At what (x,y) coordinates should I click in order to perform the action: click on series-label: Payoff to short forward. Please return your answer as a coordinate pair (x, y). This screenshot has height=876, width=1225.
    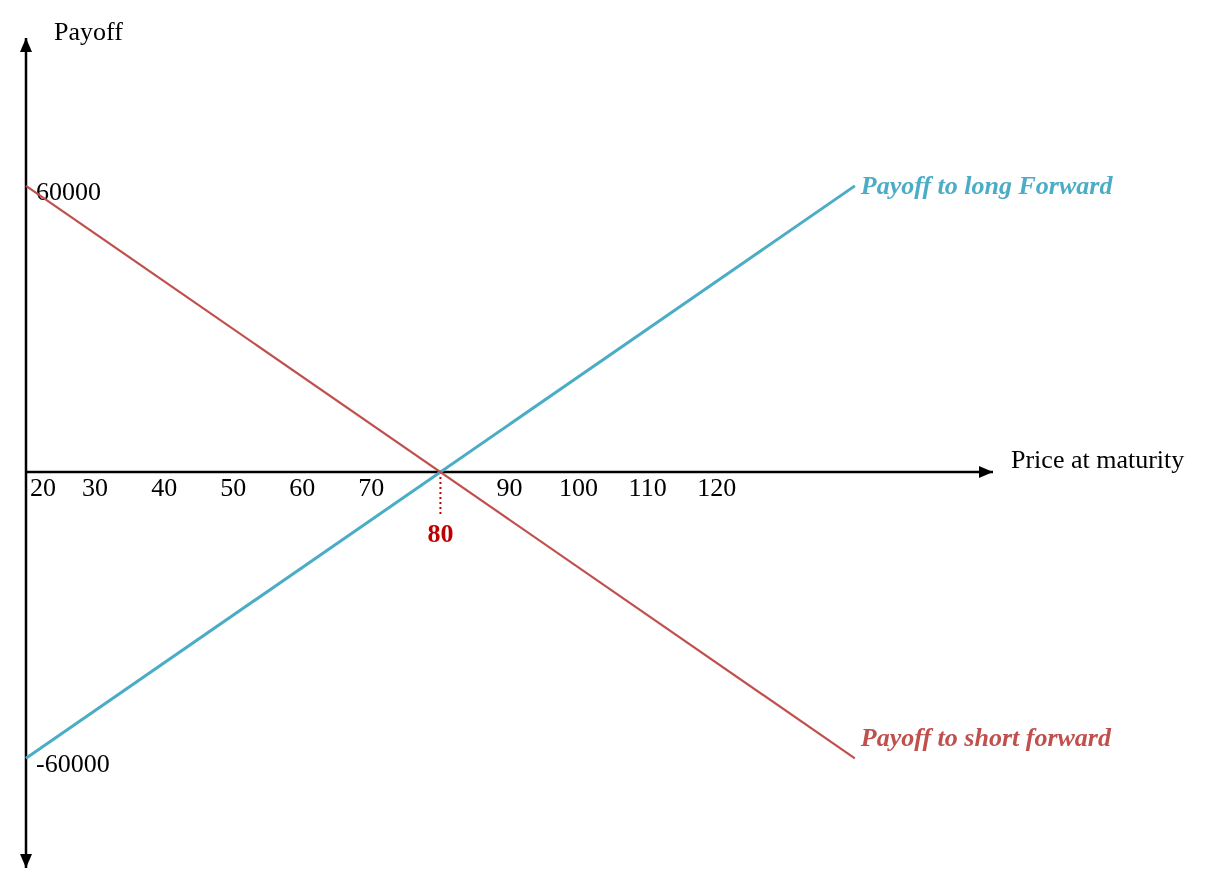
    Looking at the image, I should click on (986, 738).